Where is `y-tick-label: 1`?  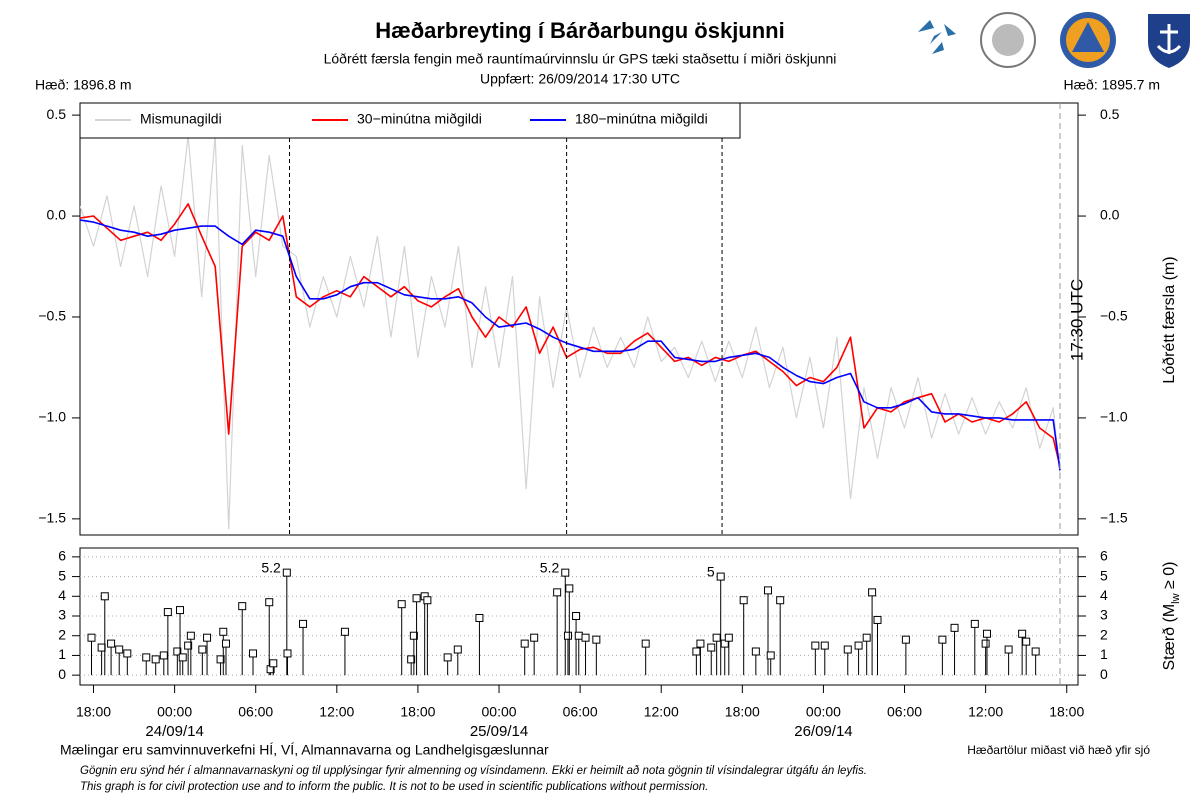 y-tick-label: 1 is located at coordinates (62, 654).